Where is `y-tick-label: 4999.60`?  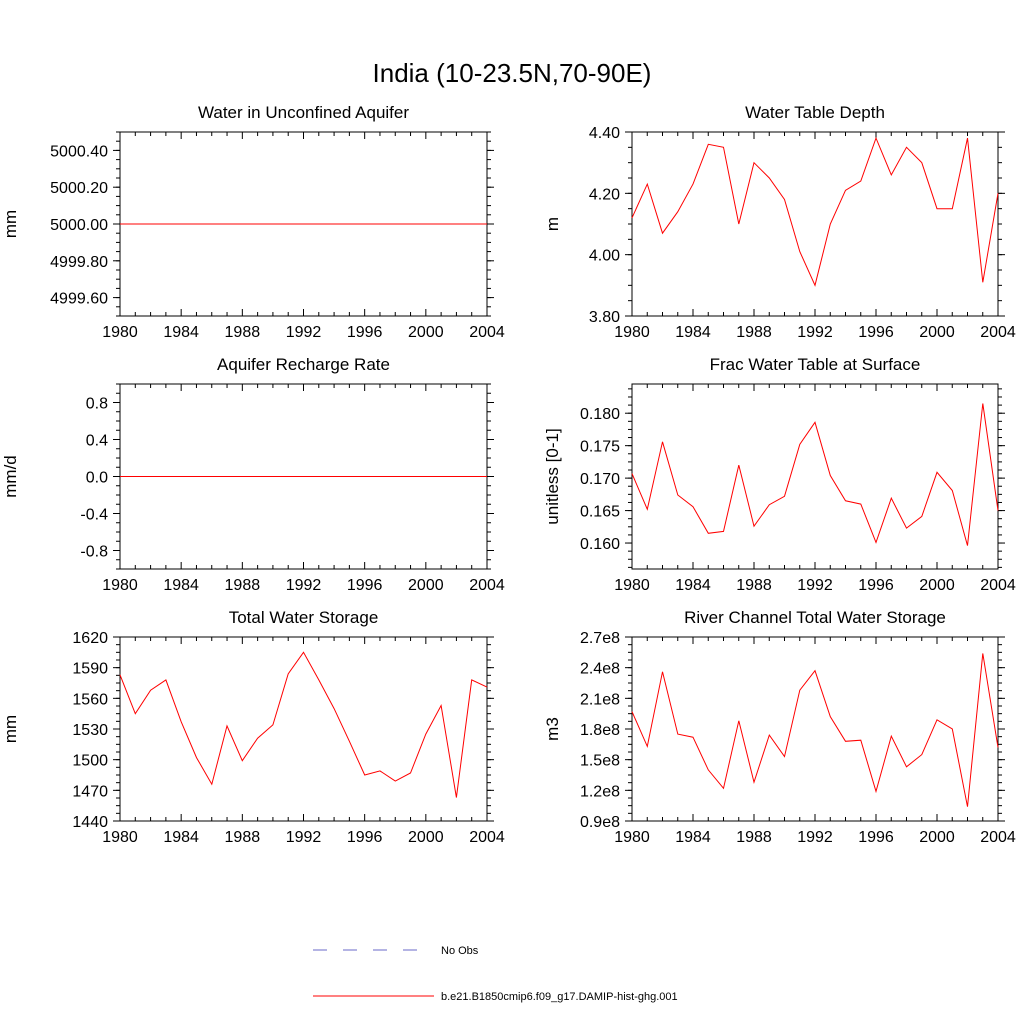 y-tick-label: 4999.60 is located at coordinates (79, 299).